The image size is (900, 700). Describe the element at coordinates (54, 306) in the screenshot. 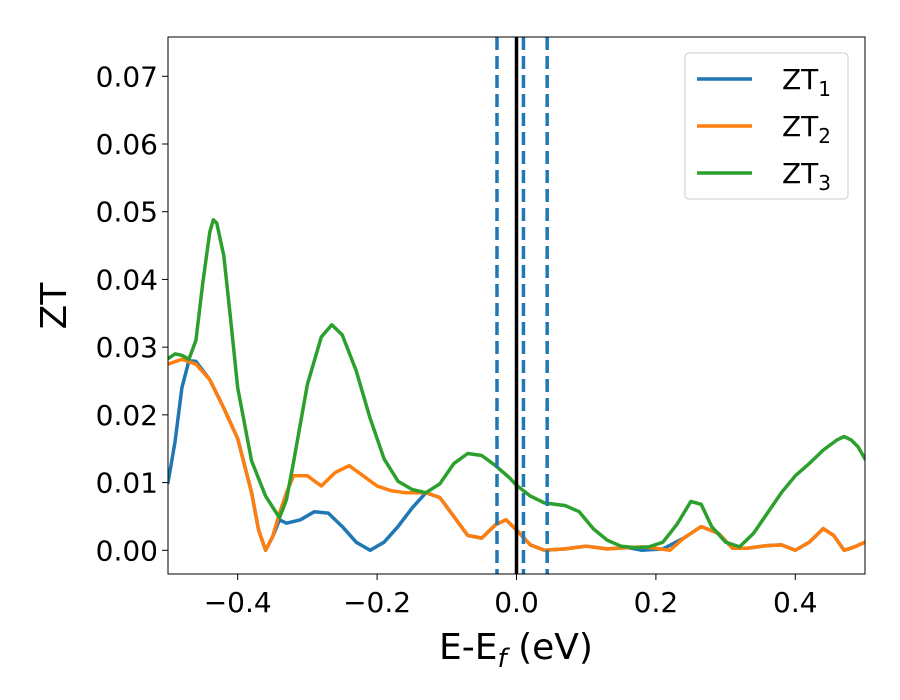

I see `y-axis-label: ZT` at that location.